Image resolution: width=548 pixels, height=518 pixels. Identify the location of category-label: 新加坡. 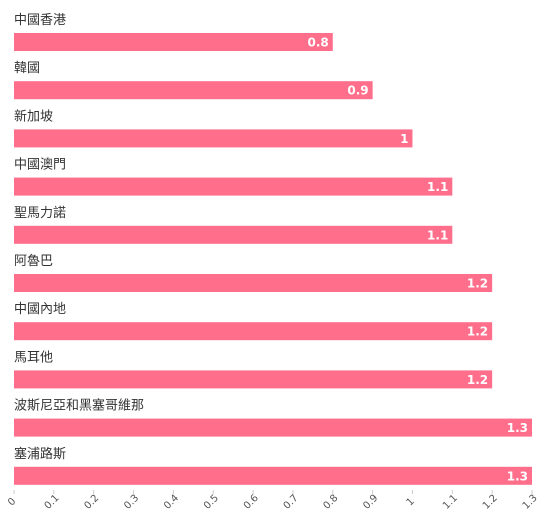
(33, 116).